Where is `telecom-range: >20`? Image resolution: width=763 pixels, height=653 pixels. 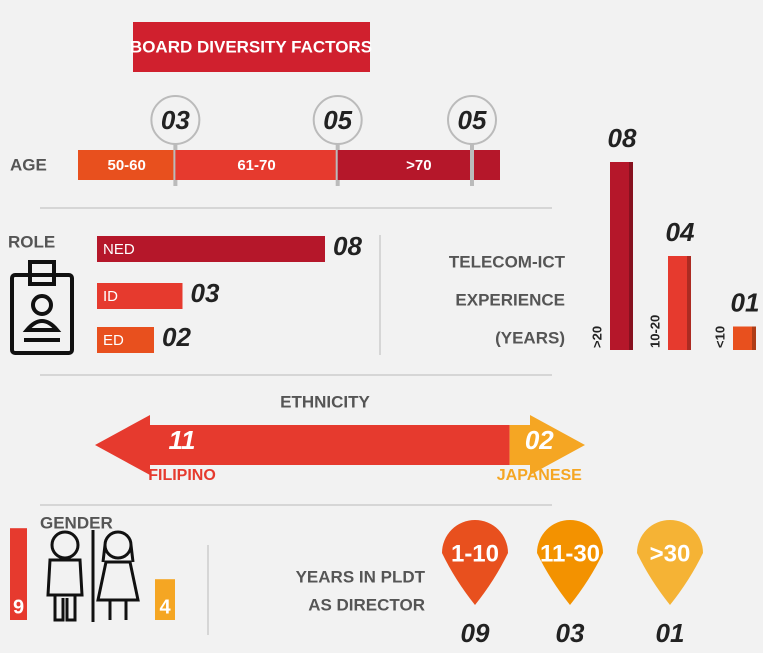
telecom-range: >20 is located at coordinates (596, 337).